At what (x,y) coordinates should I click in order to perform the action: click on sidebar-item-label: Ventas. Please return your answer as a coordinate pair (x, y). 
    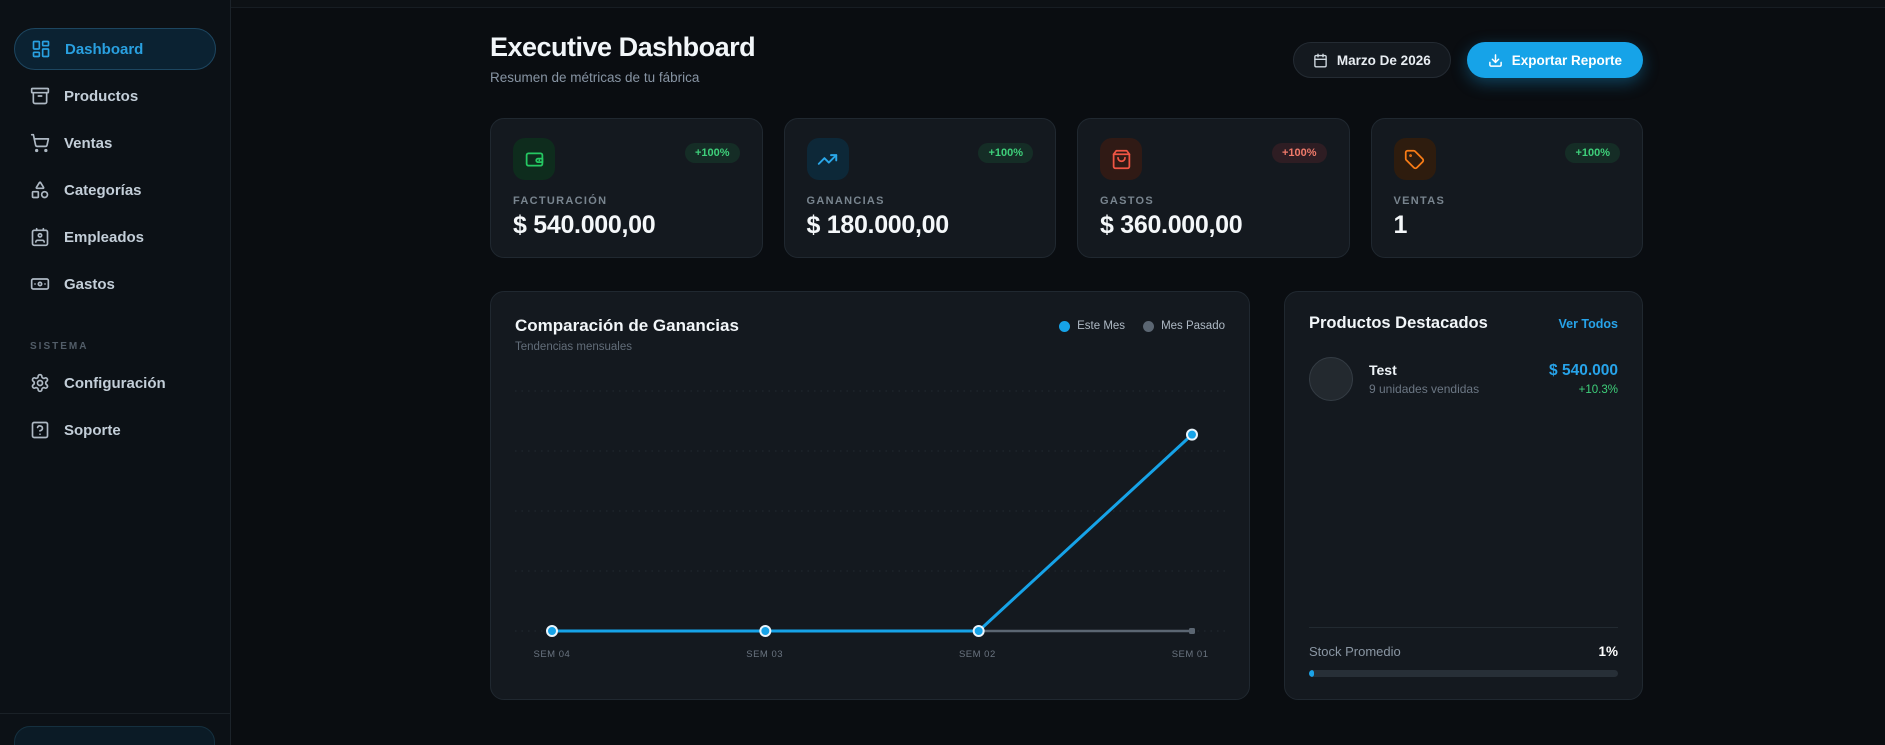
    Looking at the image, I should click on (88, 143).